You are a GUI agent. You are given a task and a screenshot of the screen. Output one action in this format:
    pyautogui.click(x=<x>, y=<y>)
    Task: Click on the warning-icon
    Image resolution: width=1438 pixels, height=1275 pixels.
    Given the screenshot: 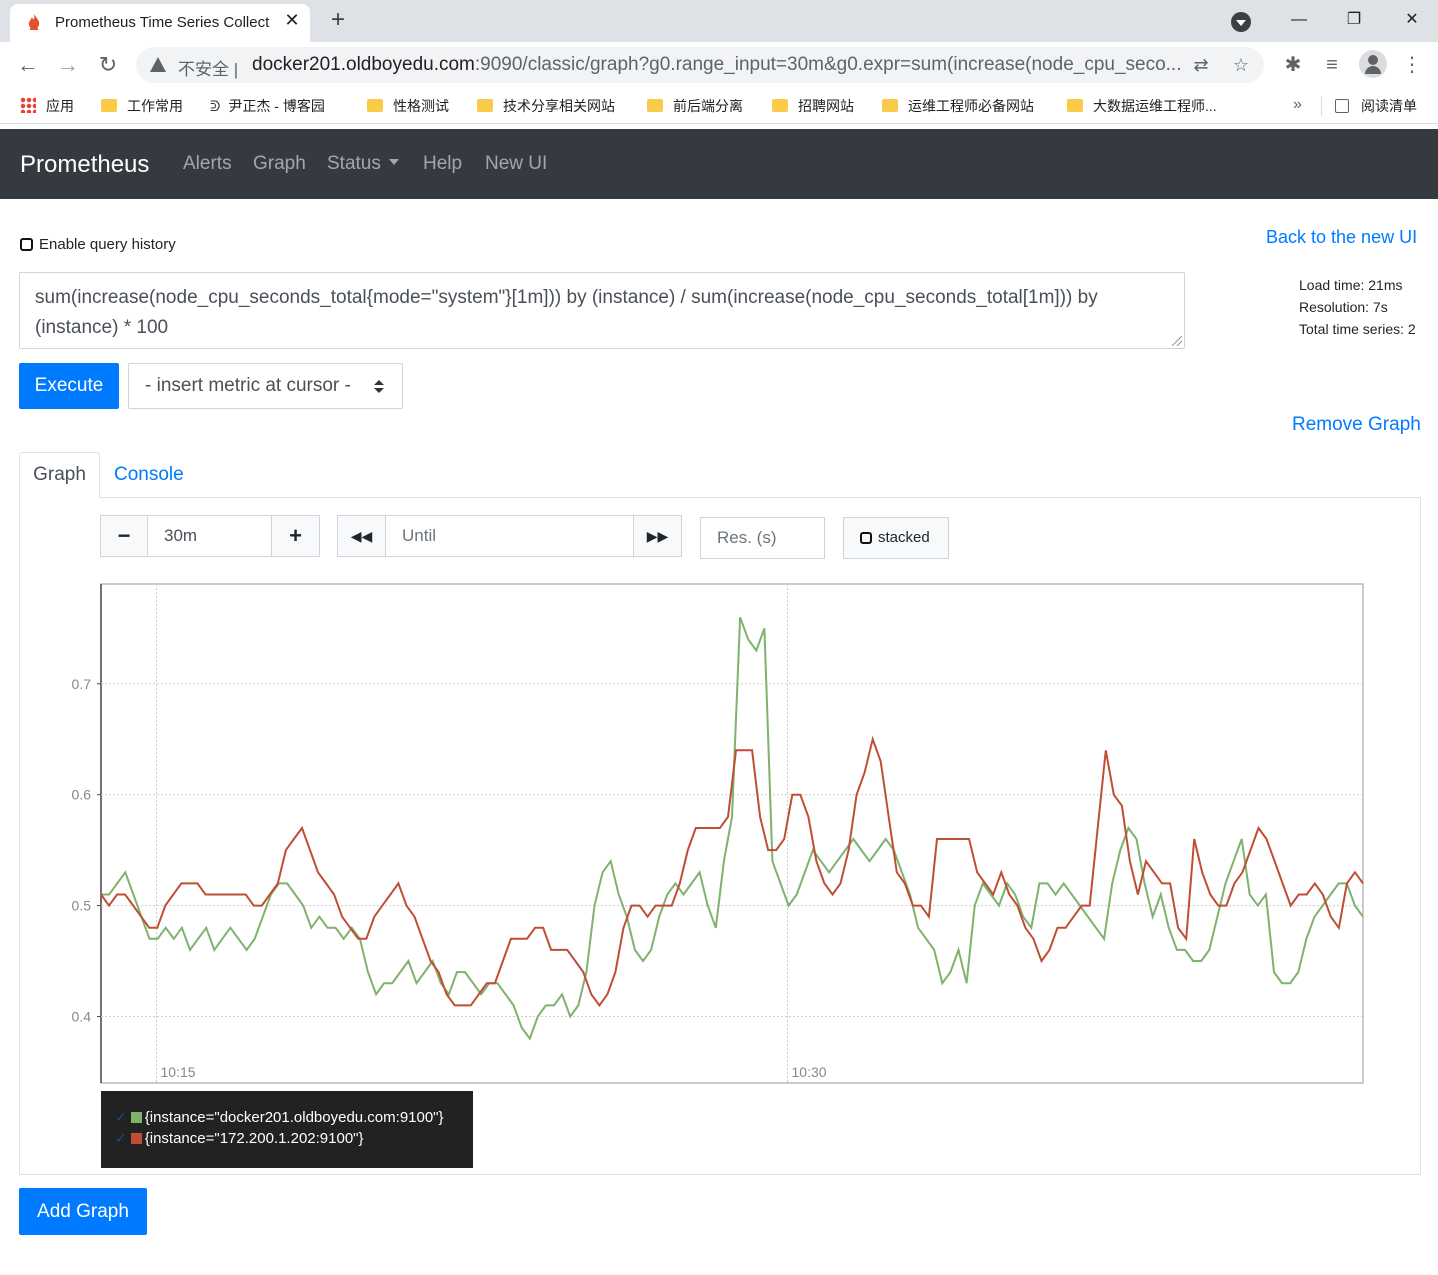 What is the action you would take?
    pyautogui.click(x=158, y=64)
    